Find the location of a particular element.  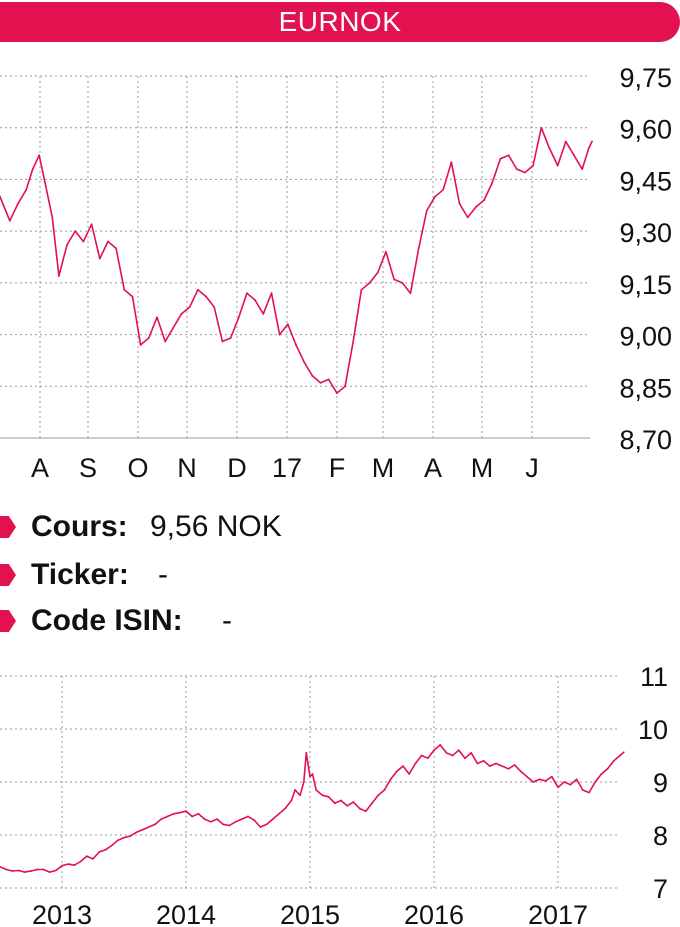

x-tick-label: 17 is located at coordinates (287, 468).